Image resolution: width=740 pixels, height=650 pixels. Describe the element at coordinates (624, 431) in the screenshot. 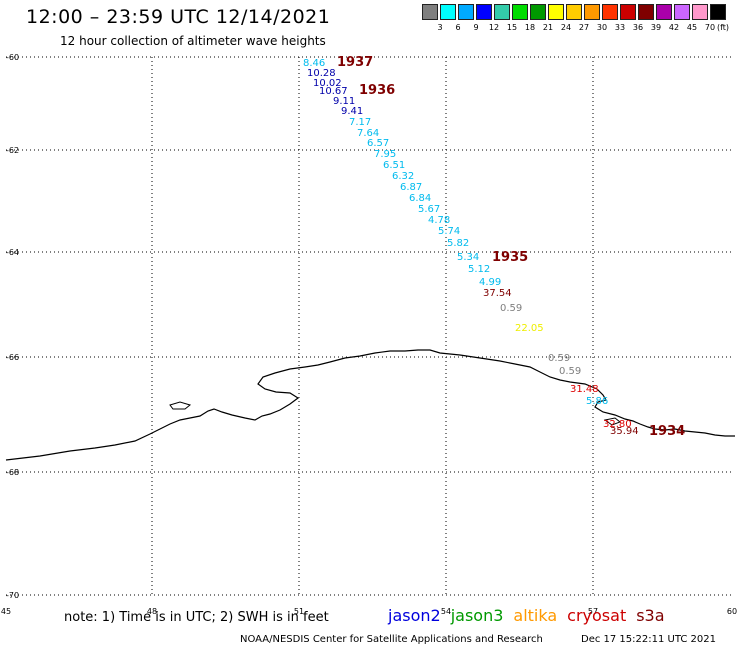

I see `swh-value-label: 35.94` at that location.